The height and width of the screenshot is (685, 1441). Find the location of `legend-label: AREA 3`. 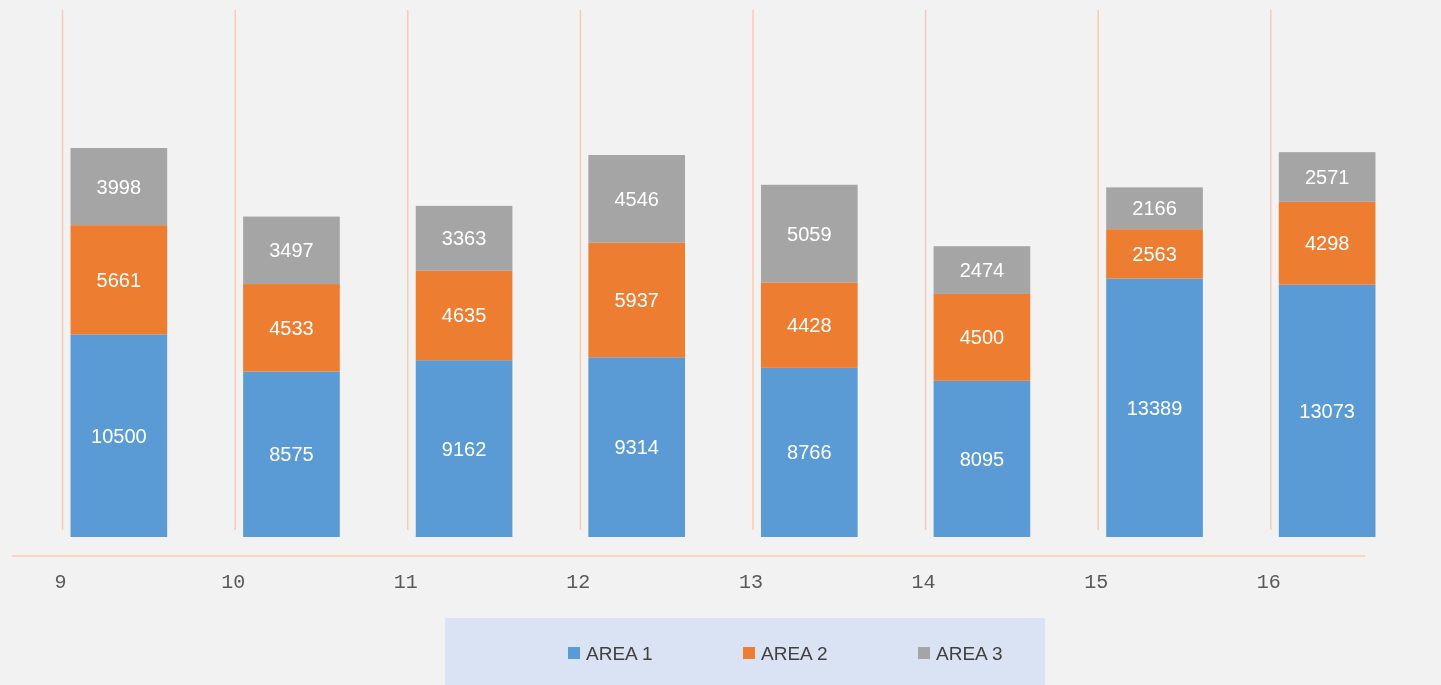

legend-label: AREA 3 is located at coordinates (969, 653).